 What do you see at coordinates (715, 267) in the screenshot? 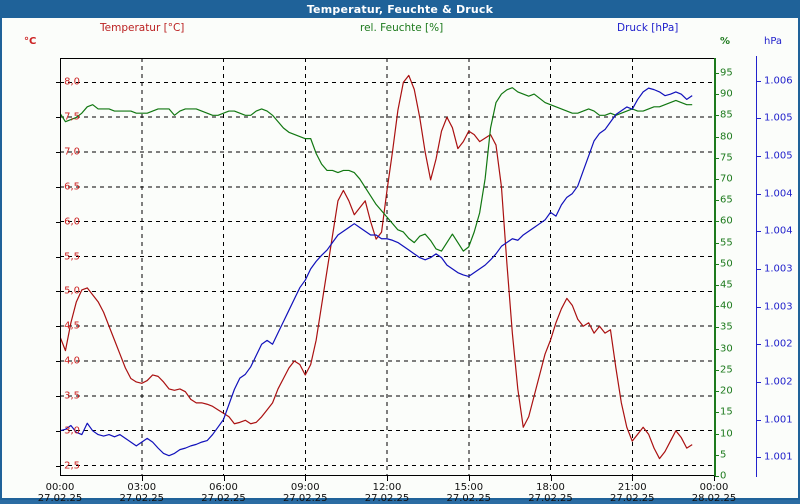
I see `humidity-axis-line` at bounding box center [715, 267].